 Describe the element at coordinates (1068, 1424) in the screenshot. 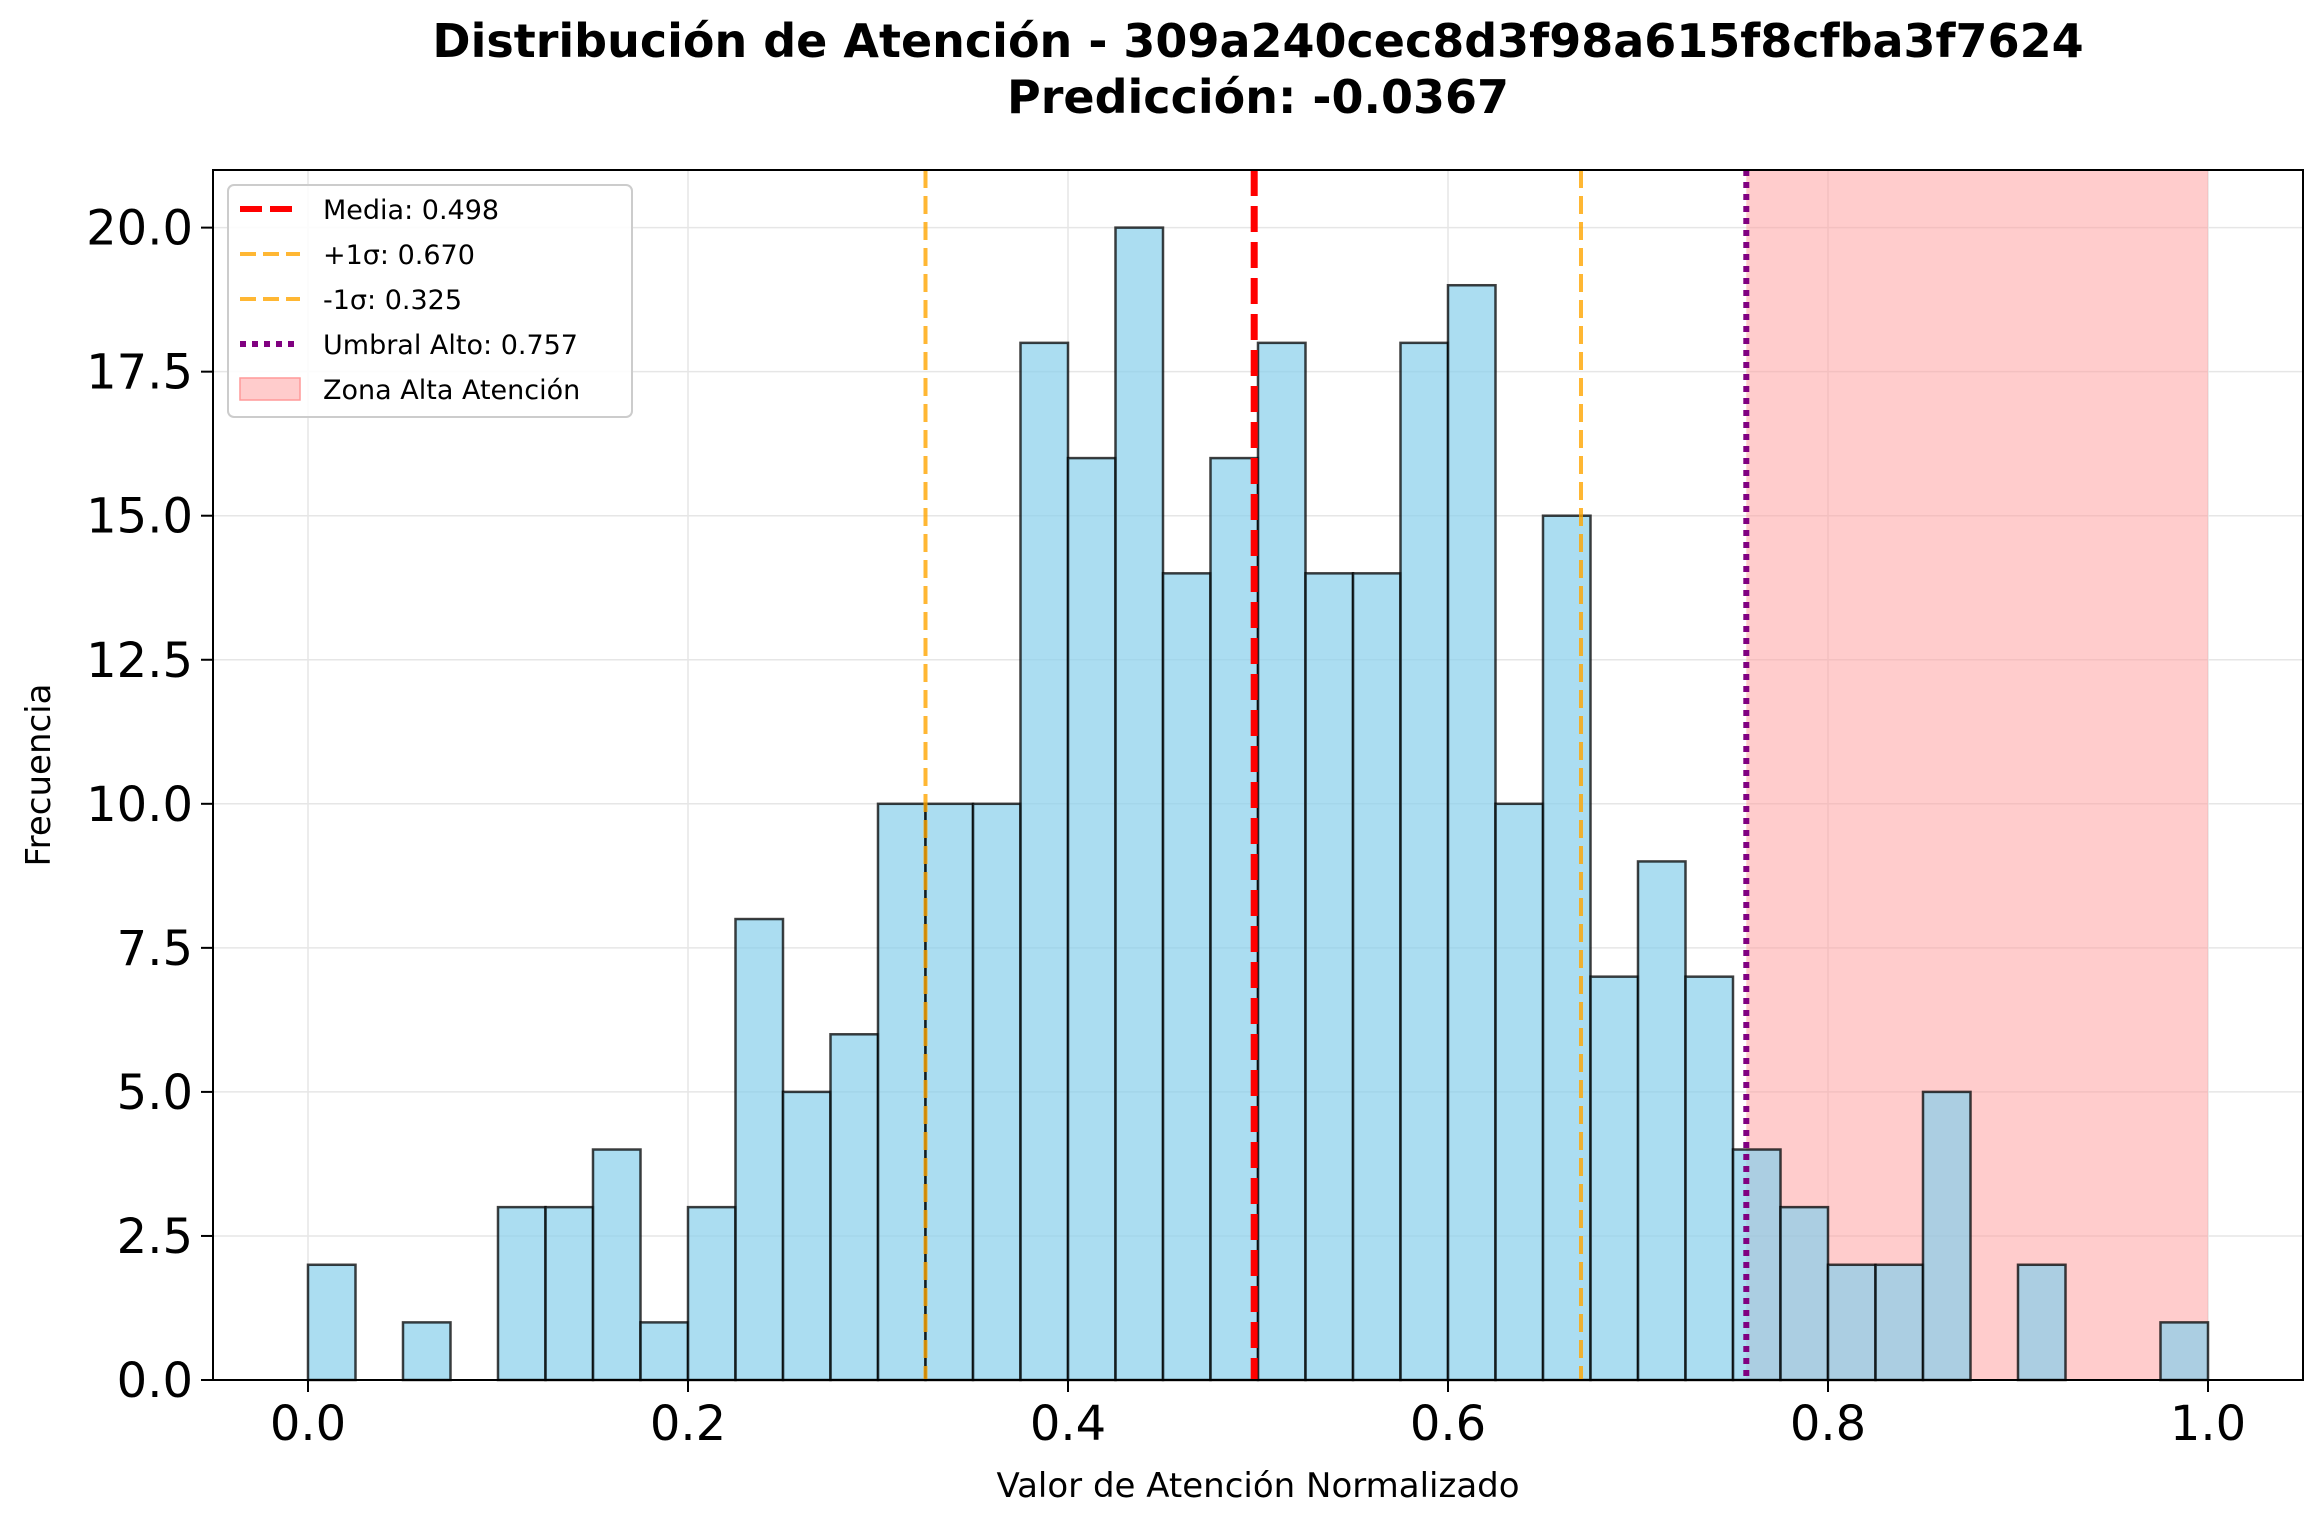

I see `x-tick-label: 0.4` at that location.